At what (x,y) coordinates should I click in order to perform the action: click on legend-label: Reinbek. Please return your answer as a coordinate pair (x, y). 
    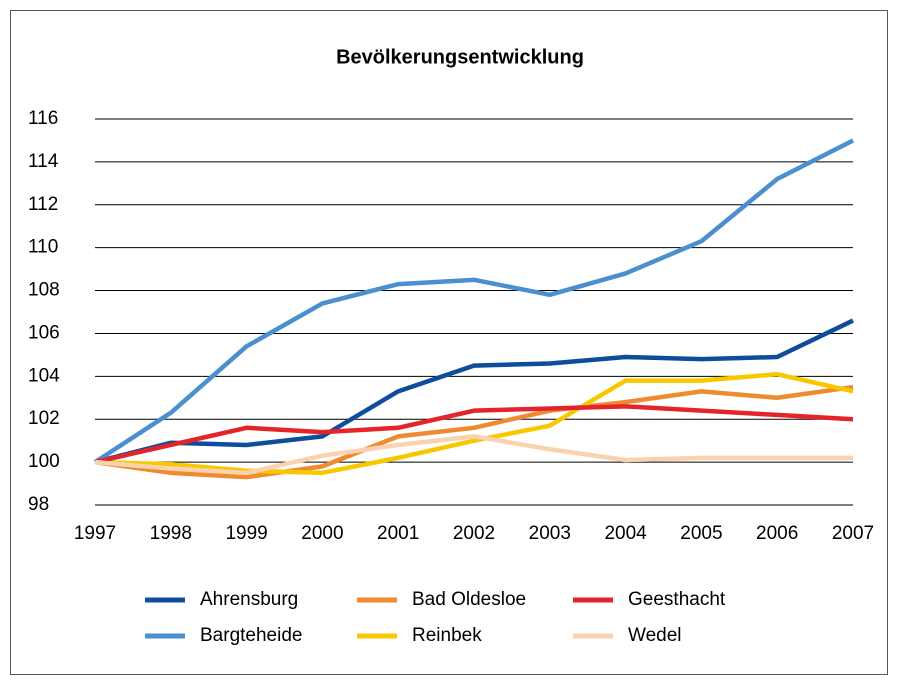
    Looking at the image, I should click on (447, 635).